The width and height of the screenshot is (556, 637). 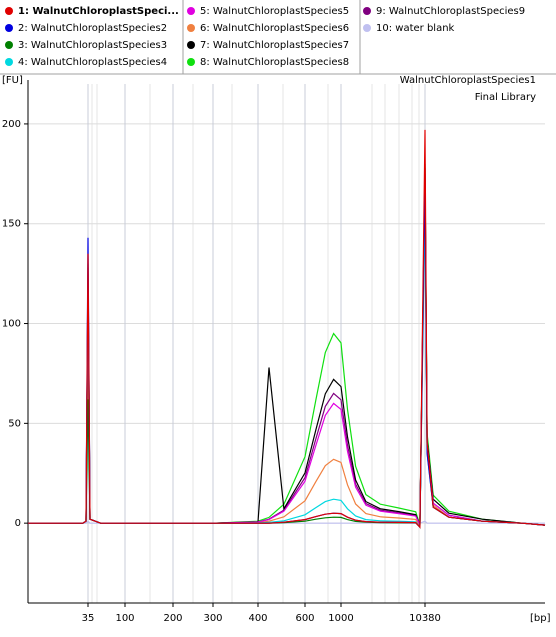 What do you see at coordinates (11, 224) in the screenshot?
I see `y-tick-label: 150` at bounding box center [11, 224].